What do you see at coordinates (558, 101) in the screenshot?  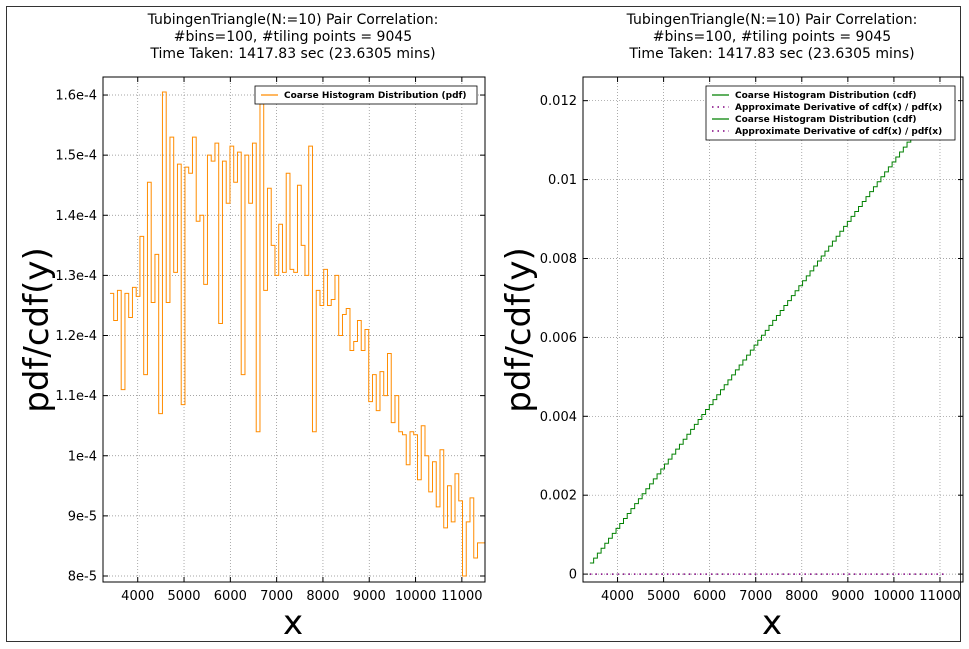 I see `y-tick-label: 0.012` at bounding box center [558, 101].